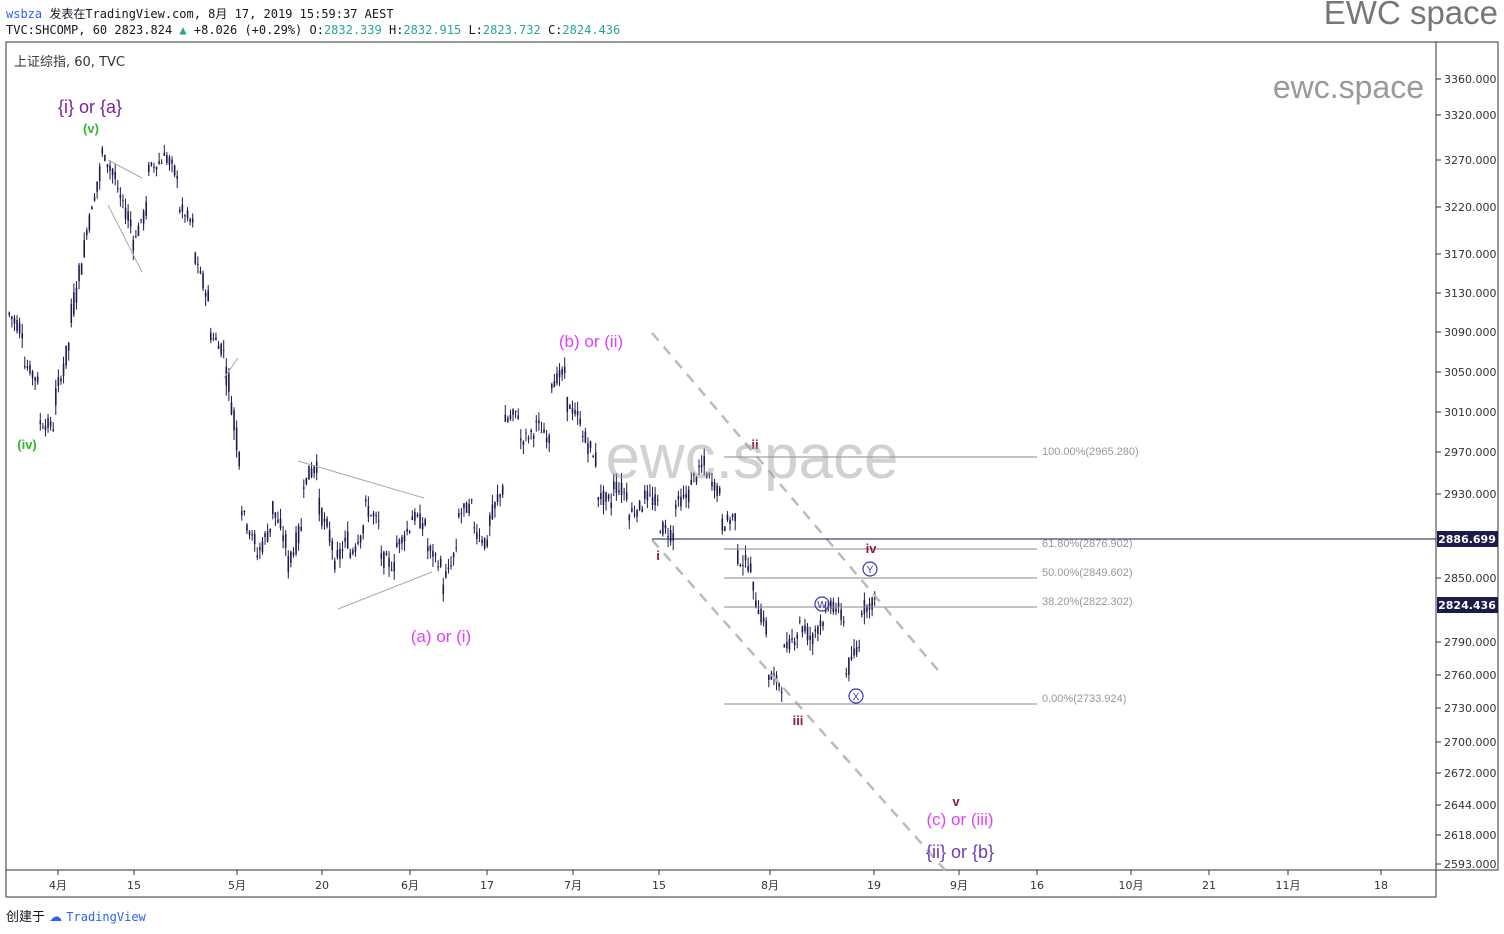  I want to click on y-tick-label: 3220.000, so click(1470, 207).